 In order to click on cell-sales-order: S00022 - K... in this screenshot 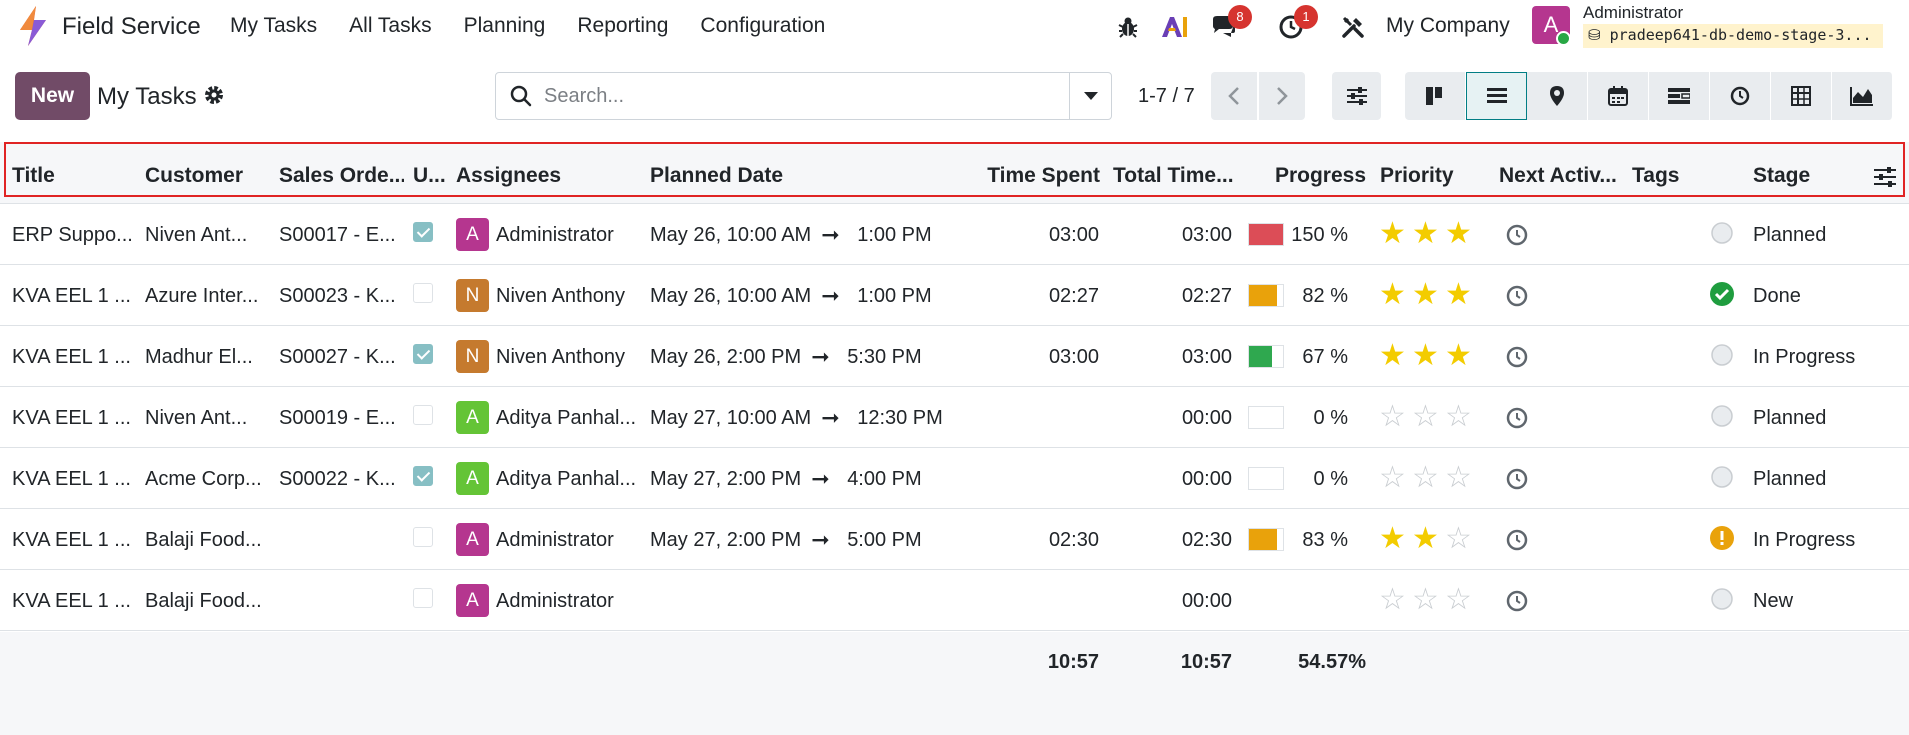, I will do `click(337, 479)`.